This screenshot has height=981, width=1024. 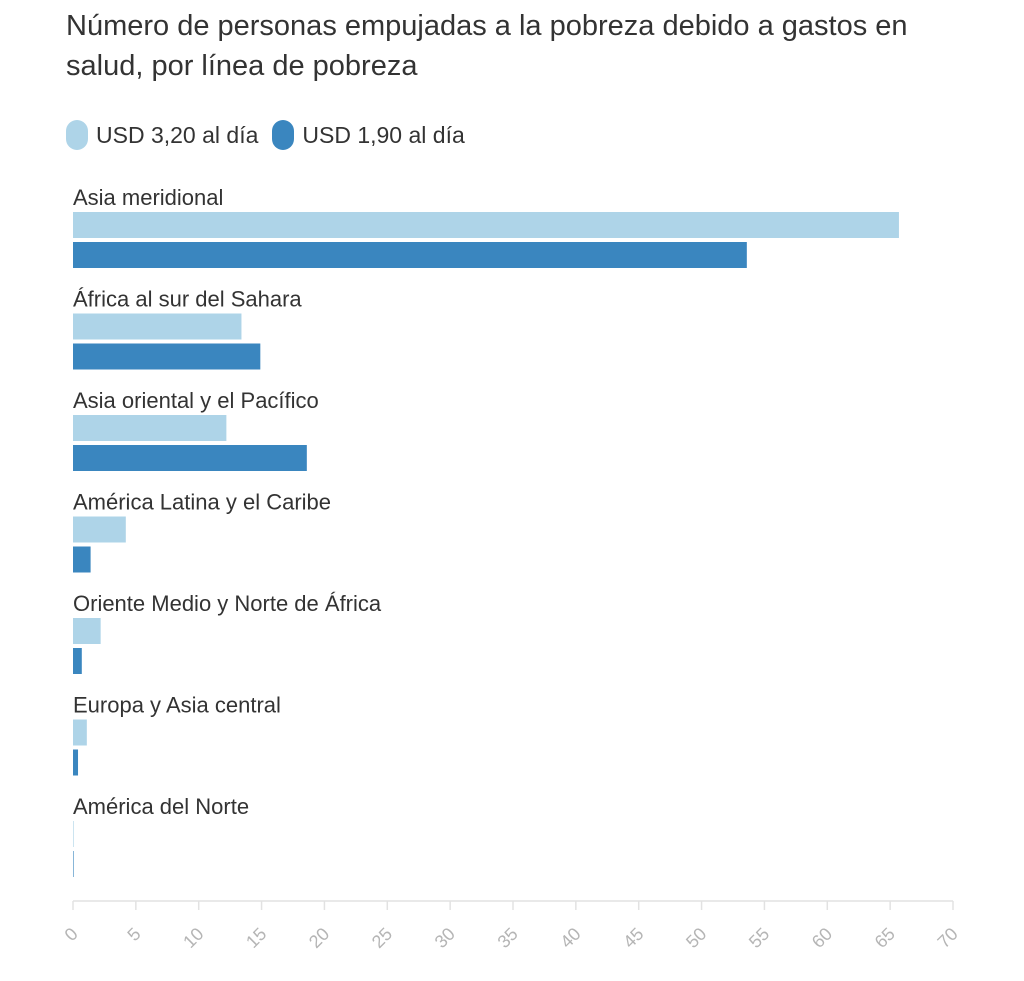 What do you see at coordinates (227, 603) in the screenshot?
I see `category-label: Oriente Medio y Norte de África` at bounding box center [227, 603].